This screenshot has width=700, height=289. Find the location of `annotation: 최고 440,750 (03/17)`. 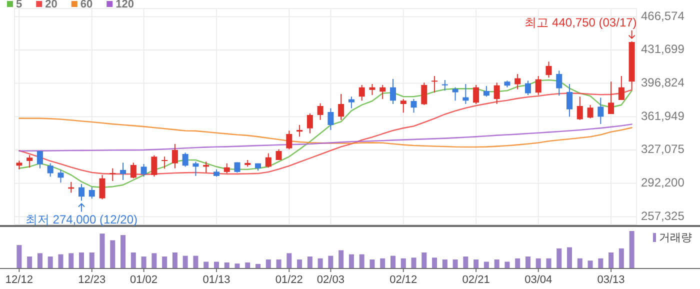

annotation: 최고 440,750 (03/17) is located at coordinates (580, 22).